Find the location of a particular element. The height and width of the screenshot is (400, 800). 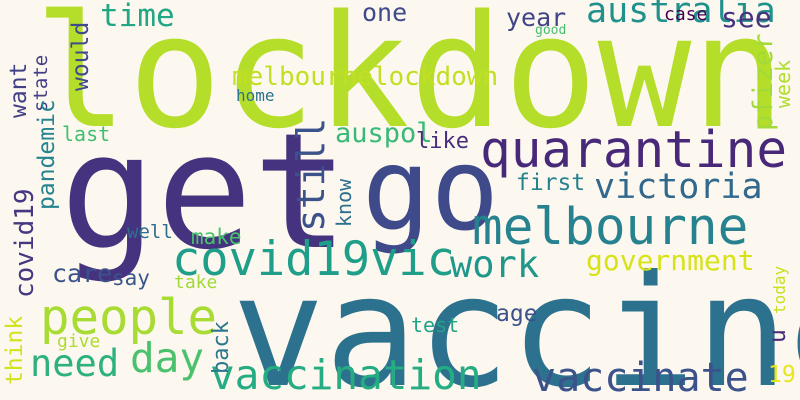

word-government: government is located at coordinates (670, 260).